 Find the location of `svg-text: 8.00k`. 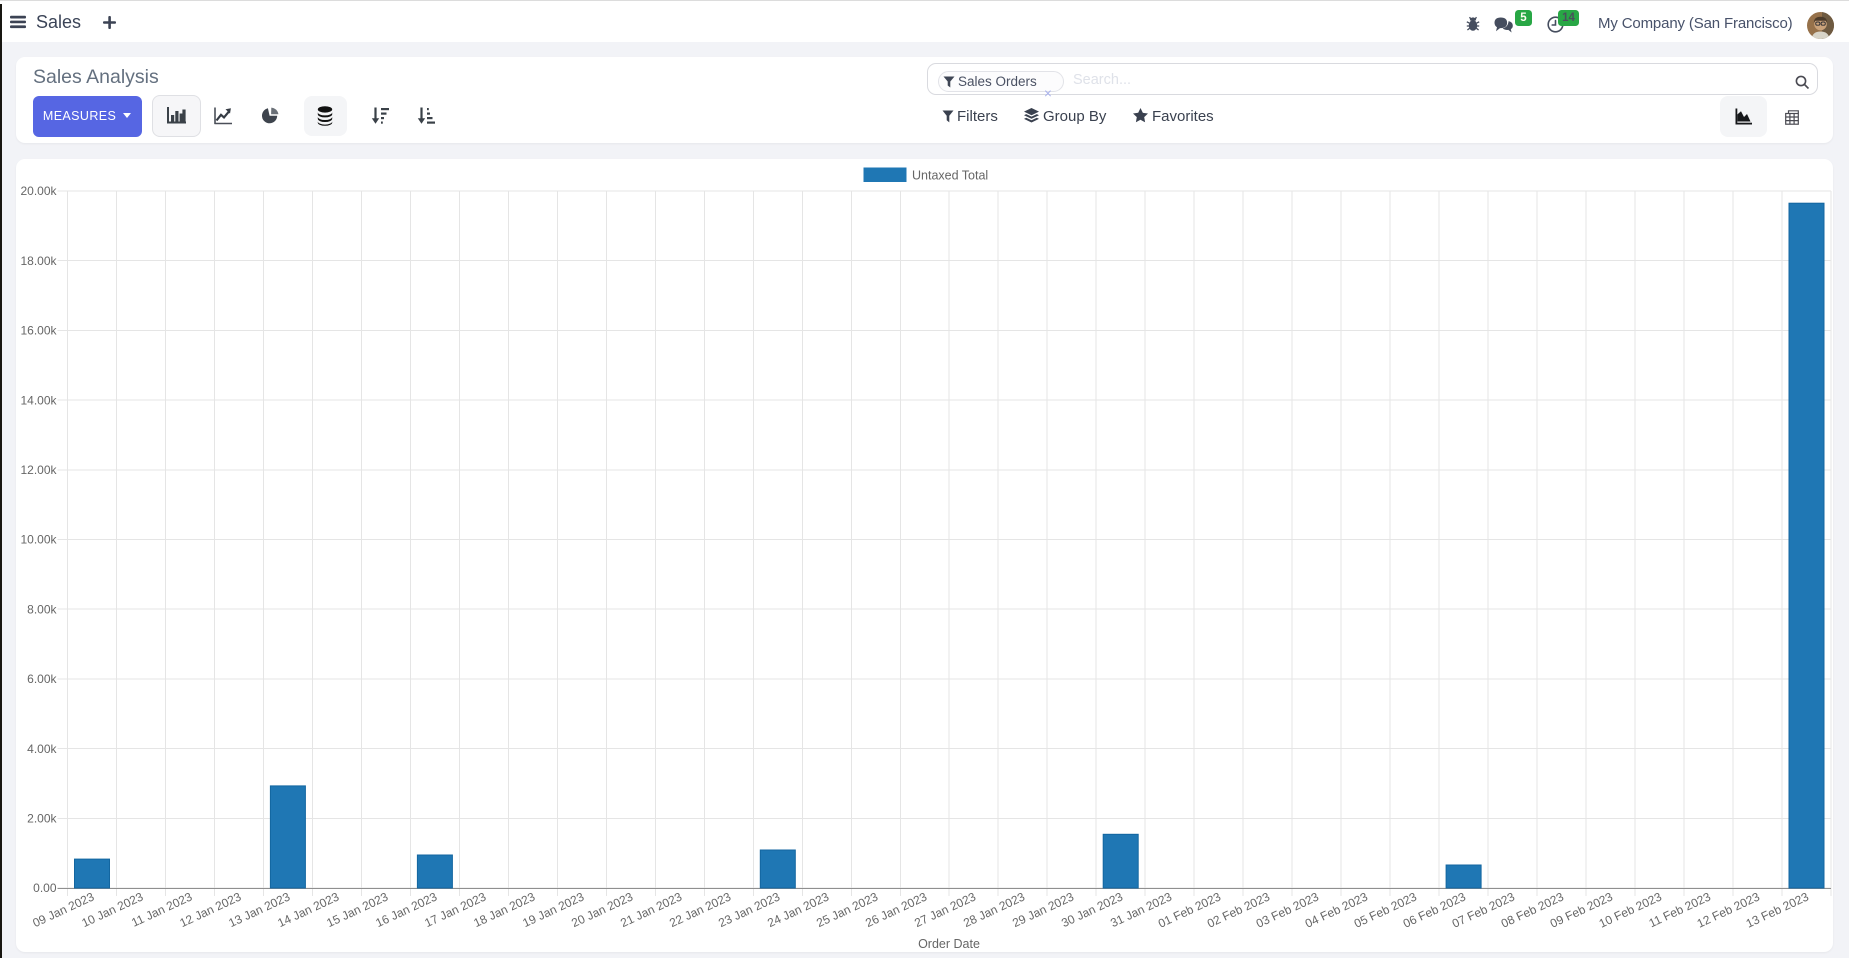

svg-text: 8.00k is located at coordinates (42, 609).